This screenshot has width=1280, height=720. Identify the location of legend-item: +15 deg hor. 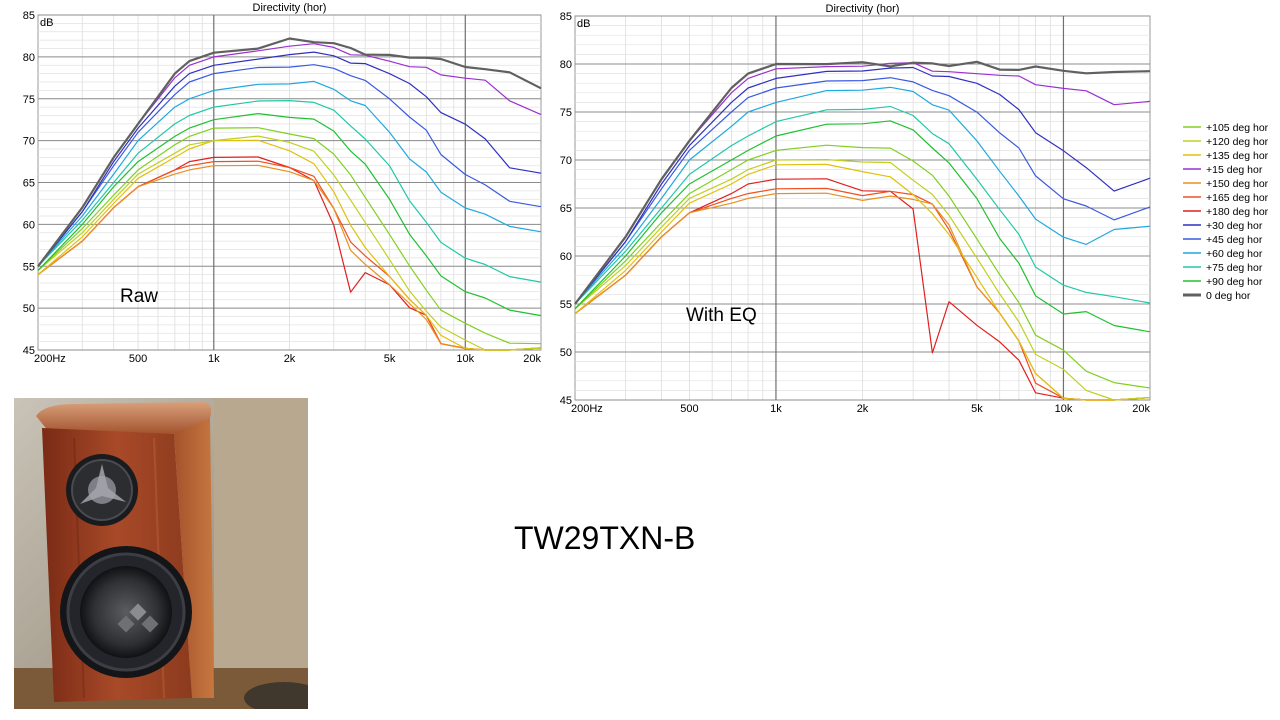
(1223, 170).